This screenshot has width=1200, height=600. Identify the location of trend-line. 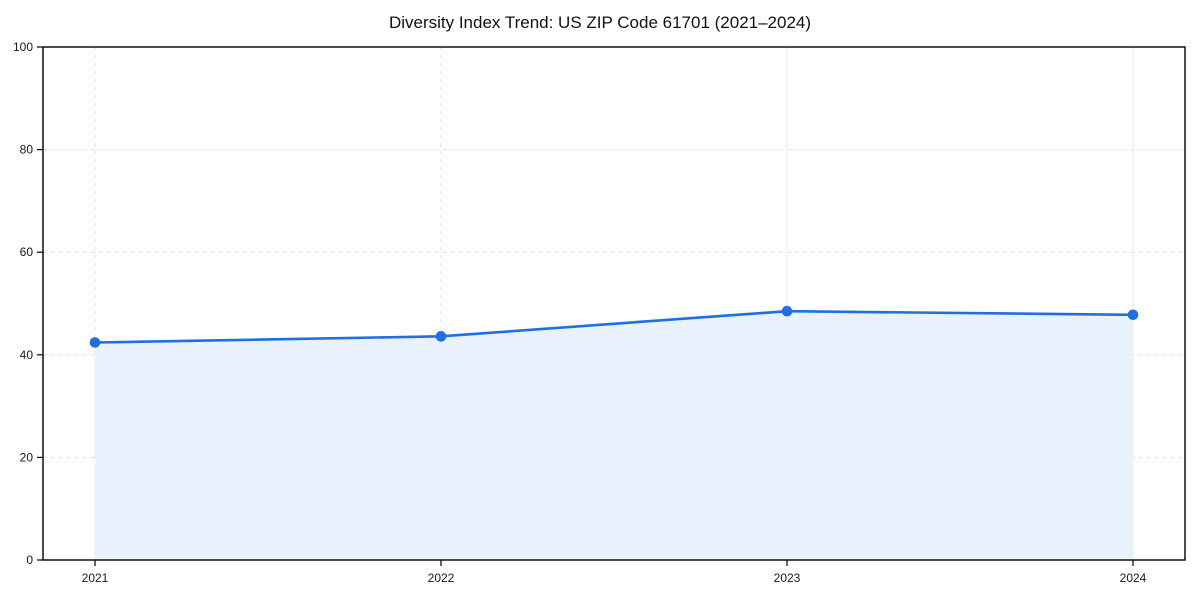
(614, 326).